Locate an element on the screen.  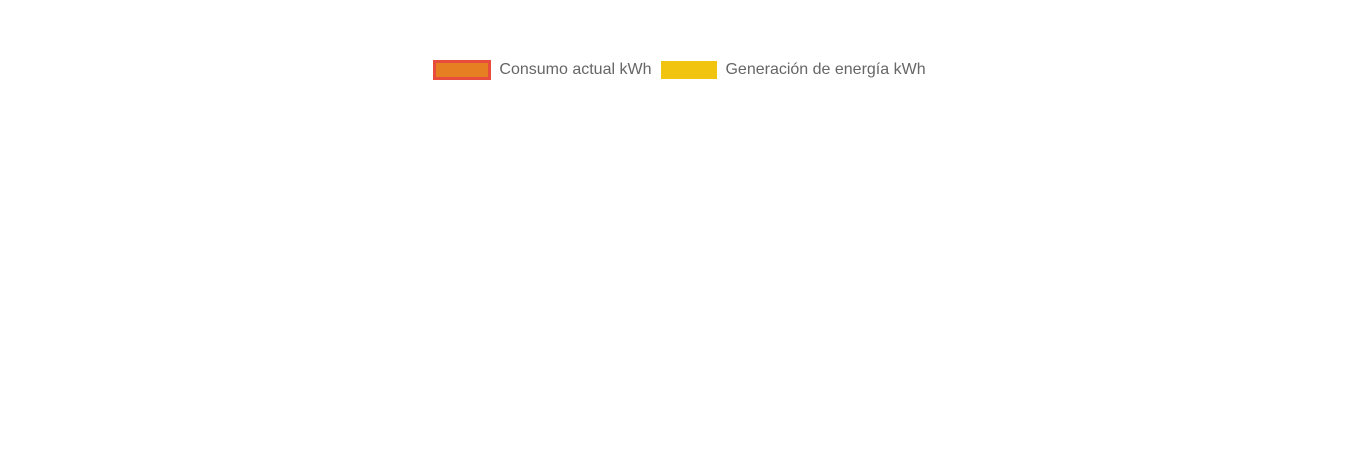
x-tick-label: Ene is located at coordinates (101, 437).